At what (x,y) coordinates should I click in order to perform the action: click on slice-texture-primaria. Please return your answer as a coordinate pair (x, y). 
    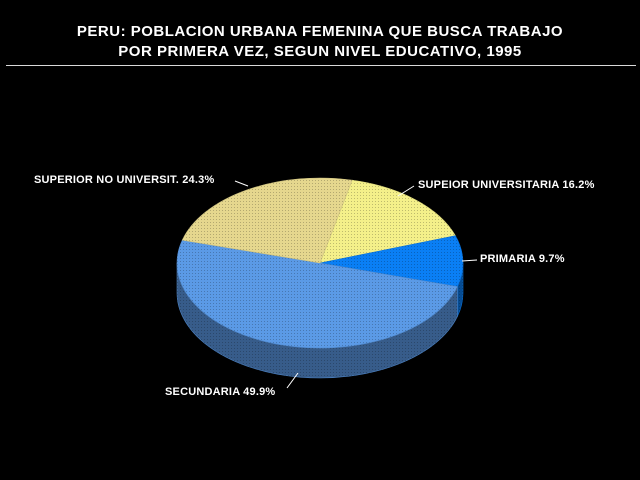
    Looking at the image, I should click on (391, 261).